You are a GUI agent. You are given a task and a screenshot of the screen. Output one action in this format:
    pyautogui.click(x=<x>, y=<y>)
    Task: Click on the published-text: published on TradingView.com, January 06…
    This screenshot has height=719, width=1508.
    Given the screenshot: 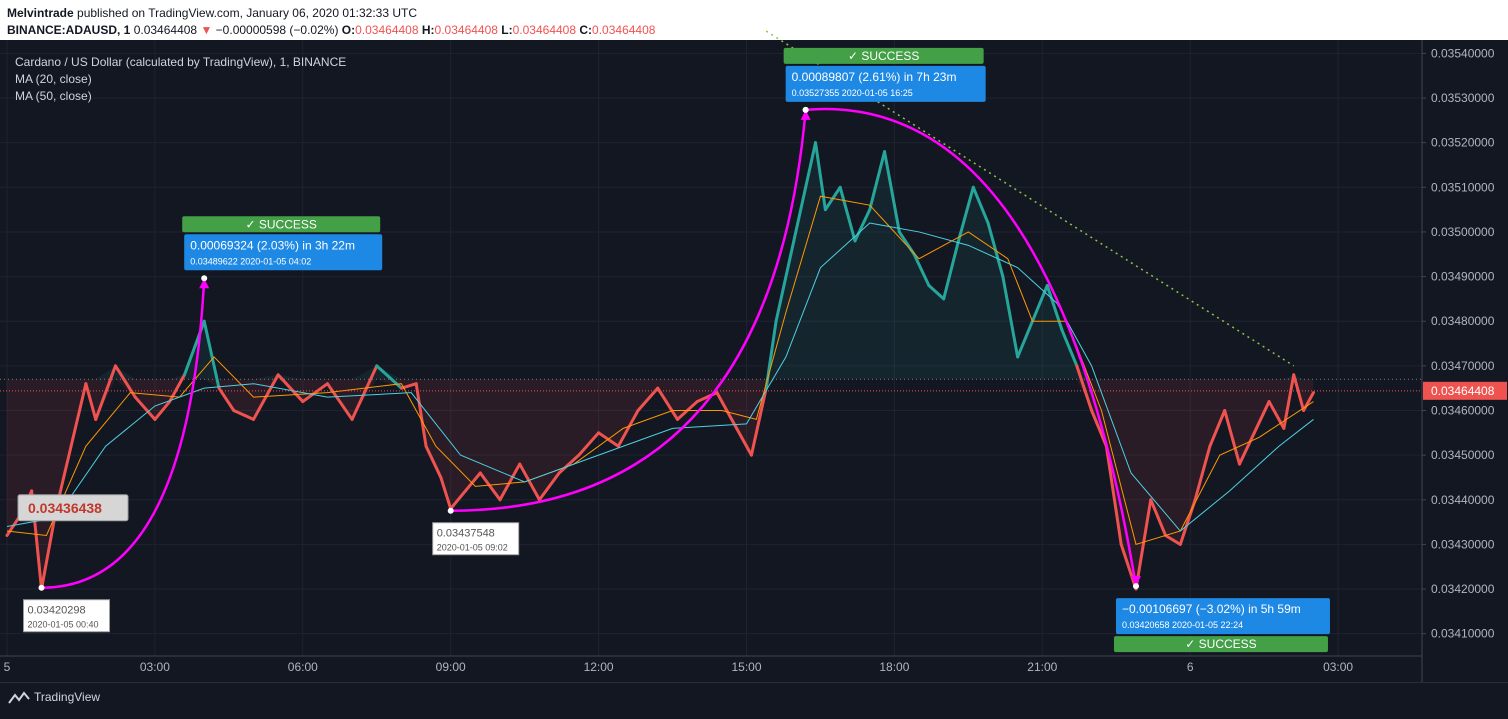 What is the action you would take?
    pyautogui.click(x=247, y=13)
    